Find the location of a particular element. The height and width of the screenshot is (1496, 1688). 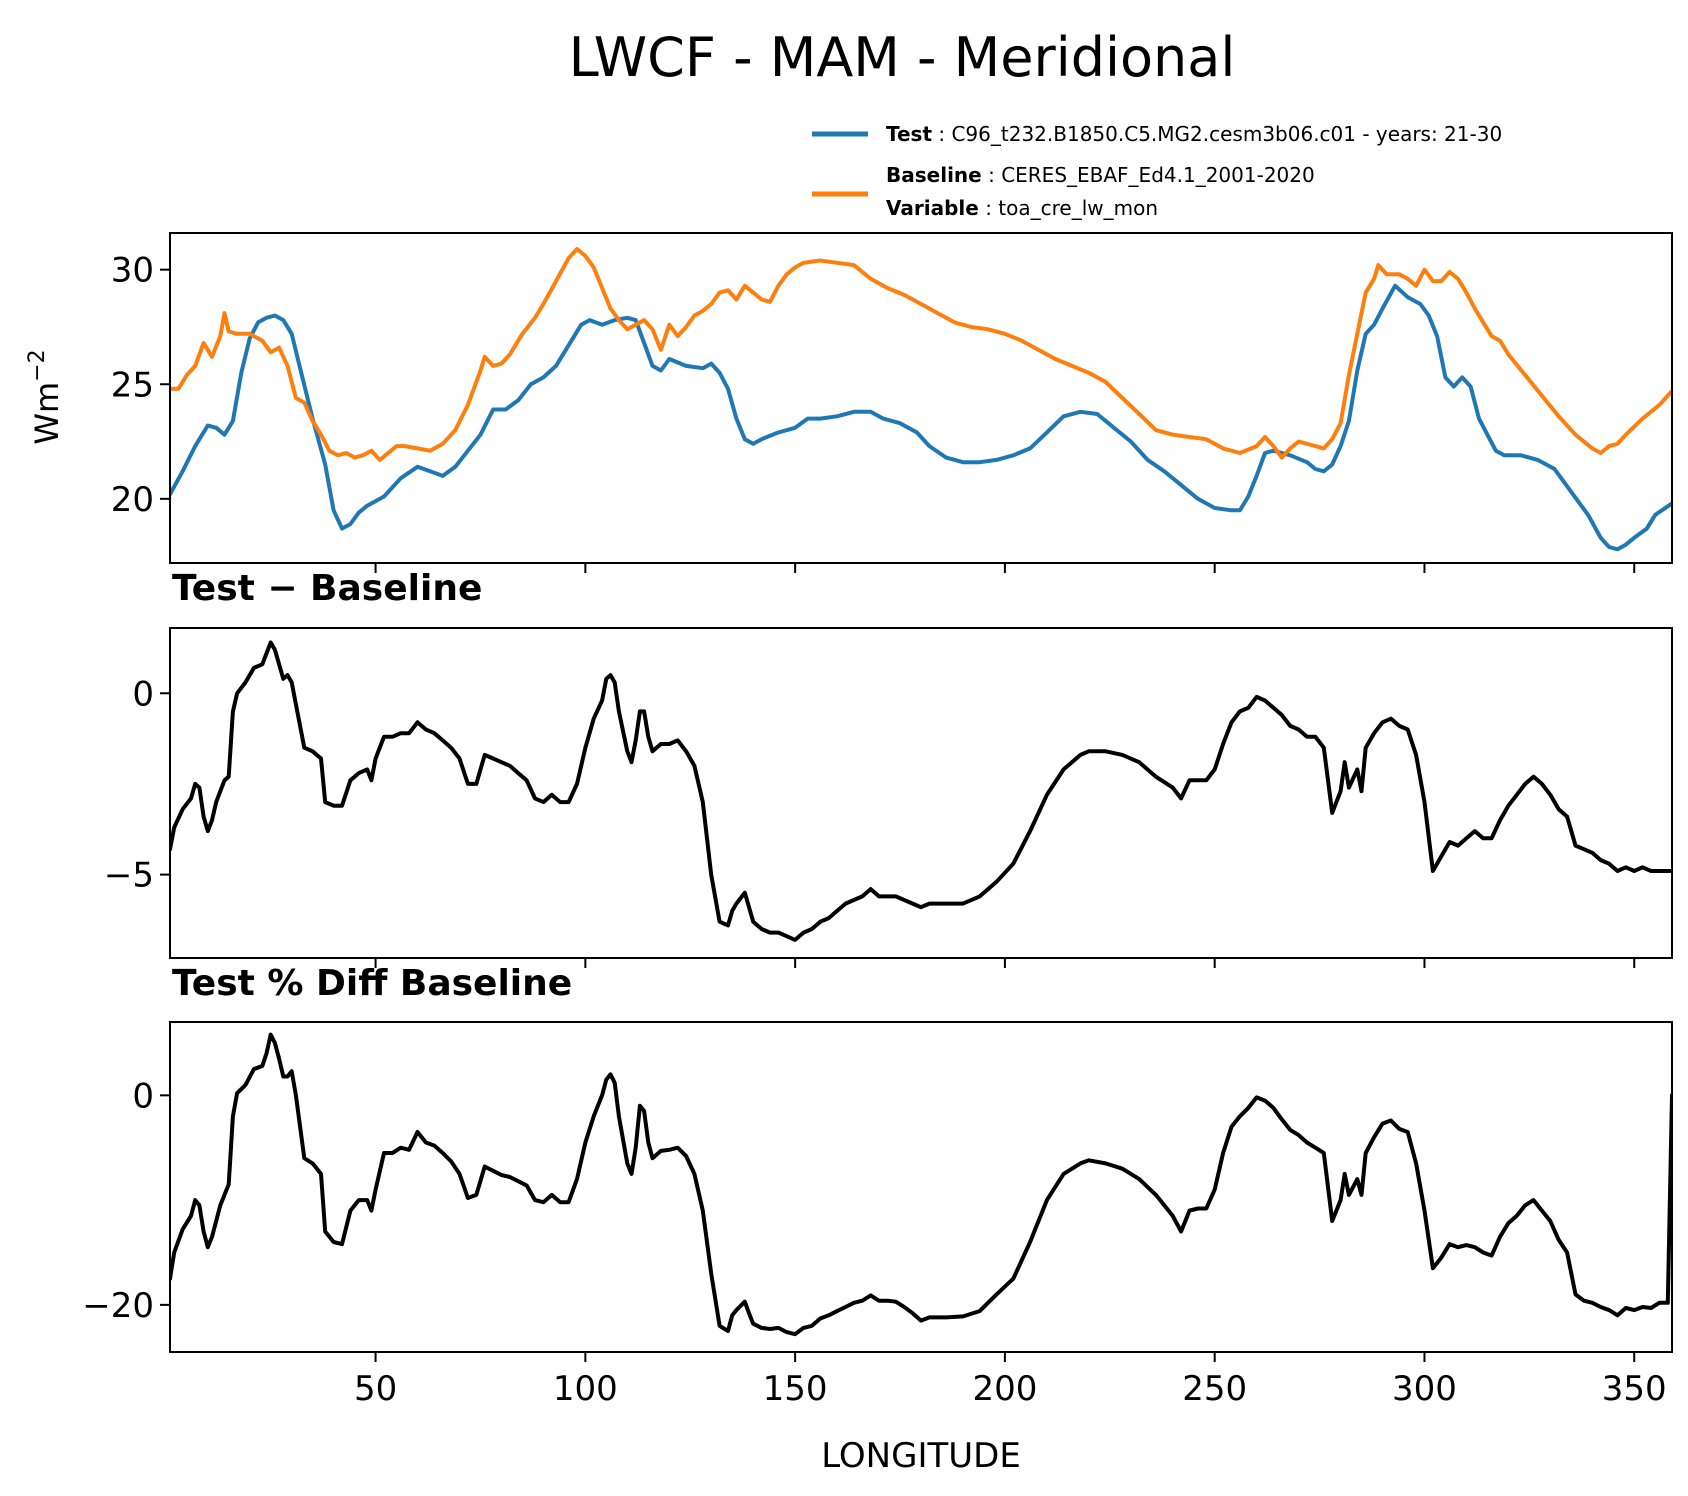

legend-key-test: Test is located at coordinates (909, 134).